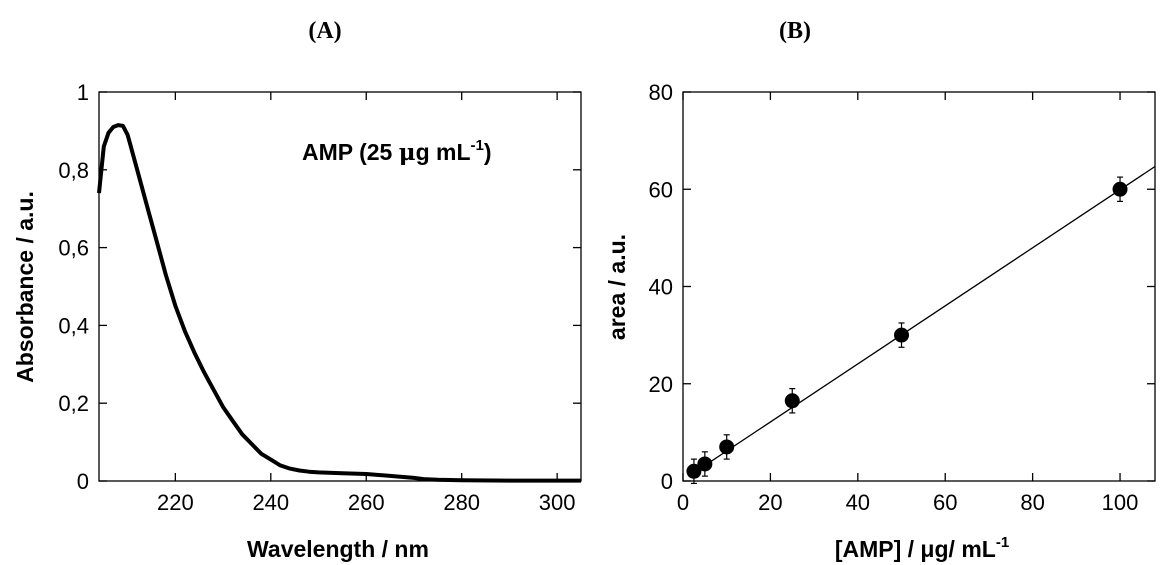  I want to click on panel-b-y-tick-label: 60, so click(661, 189).